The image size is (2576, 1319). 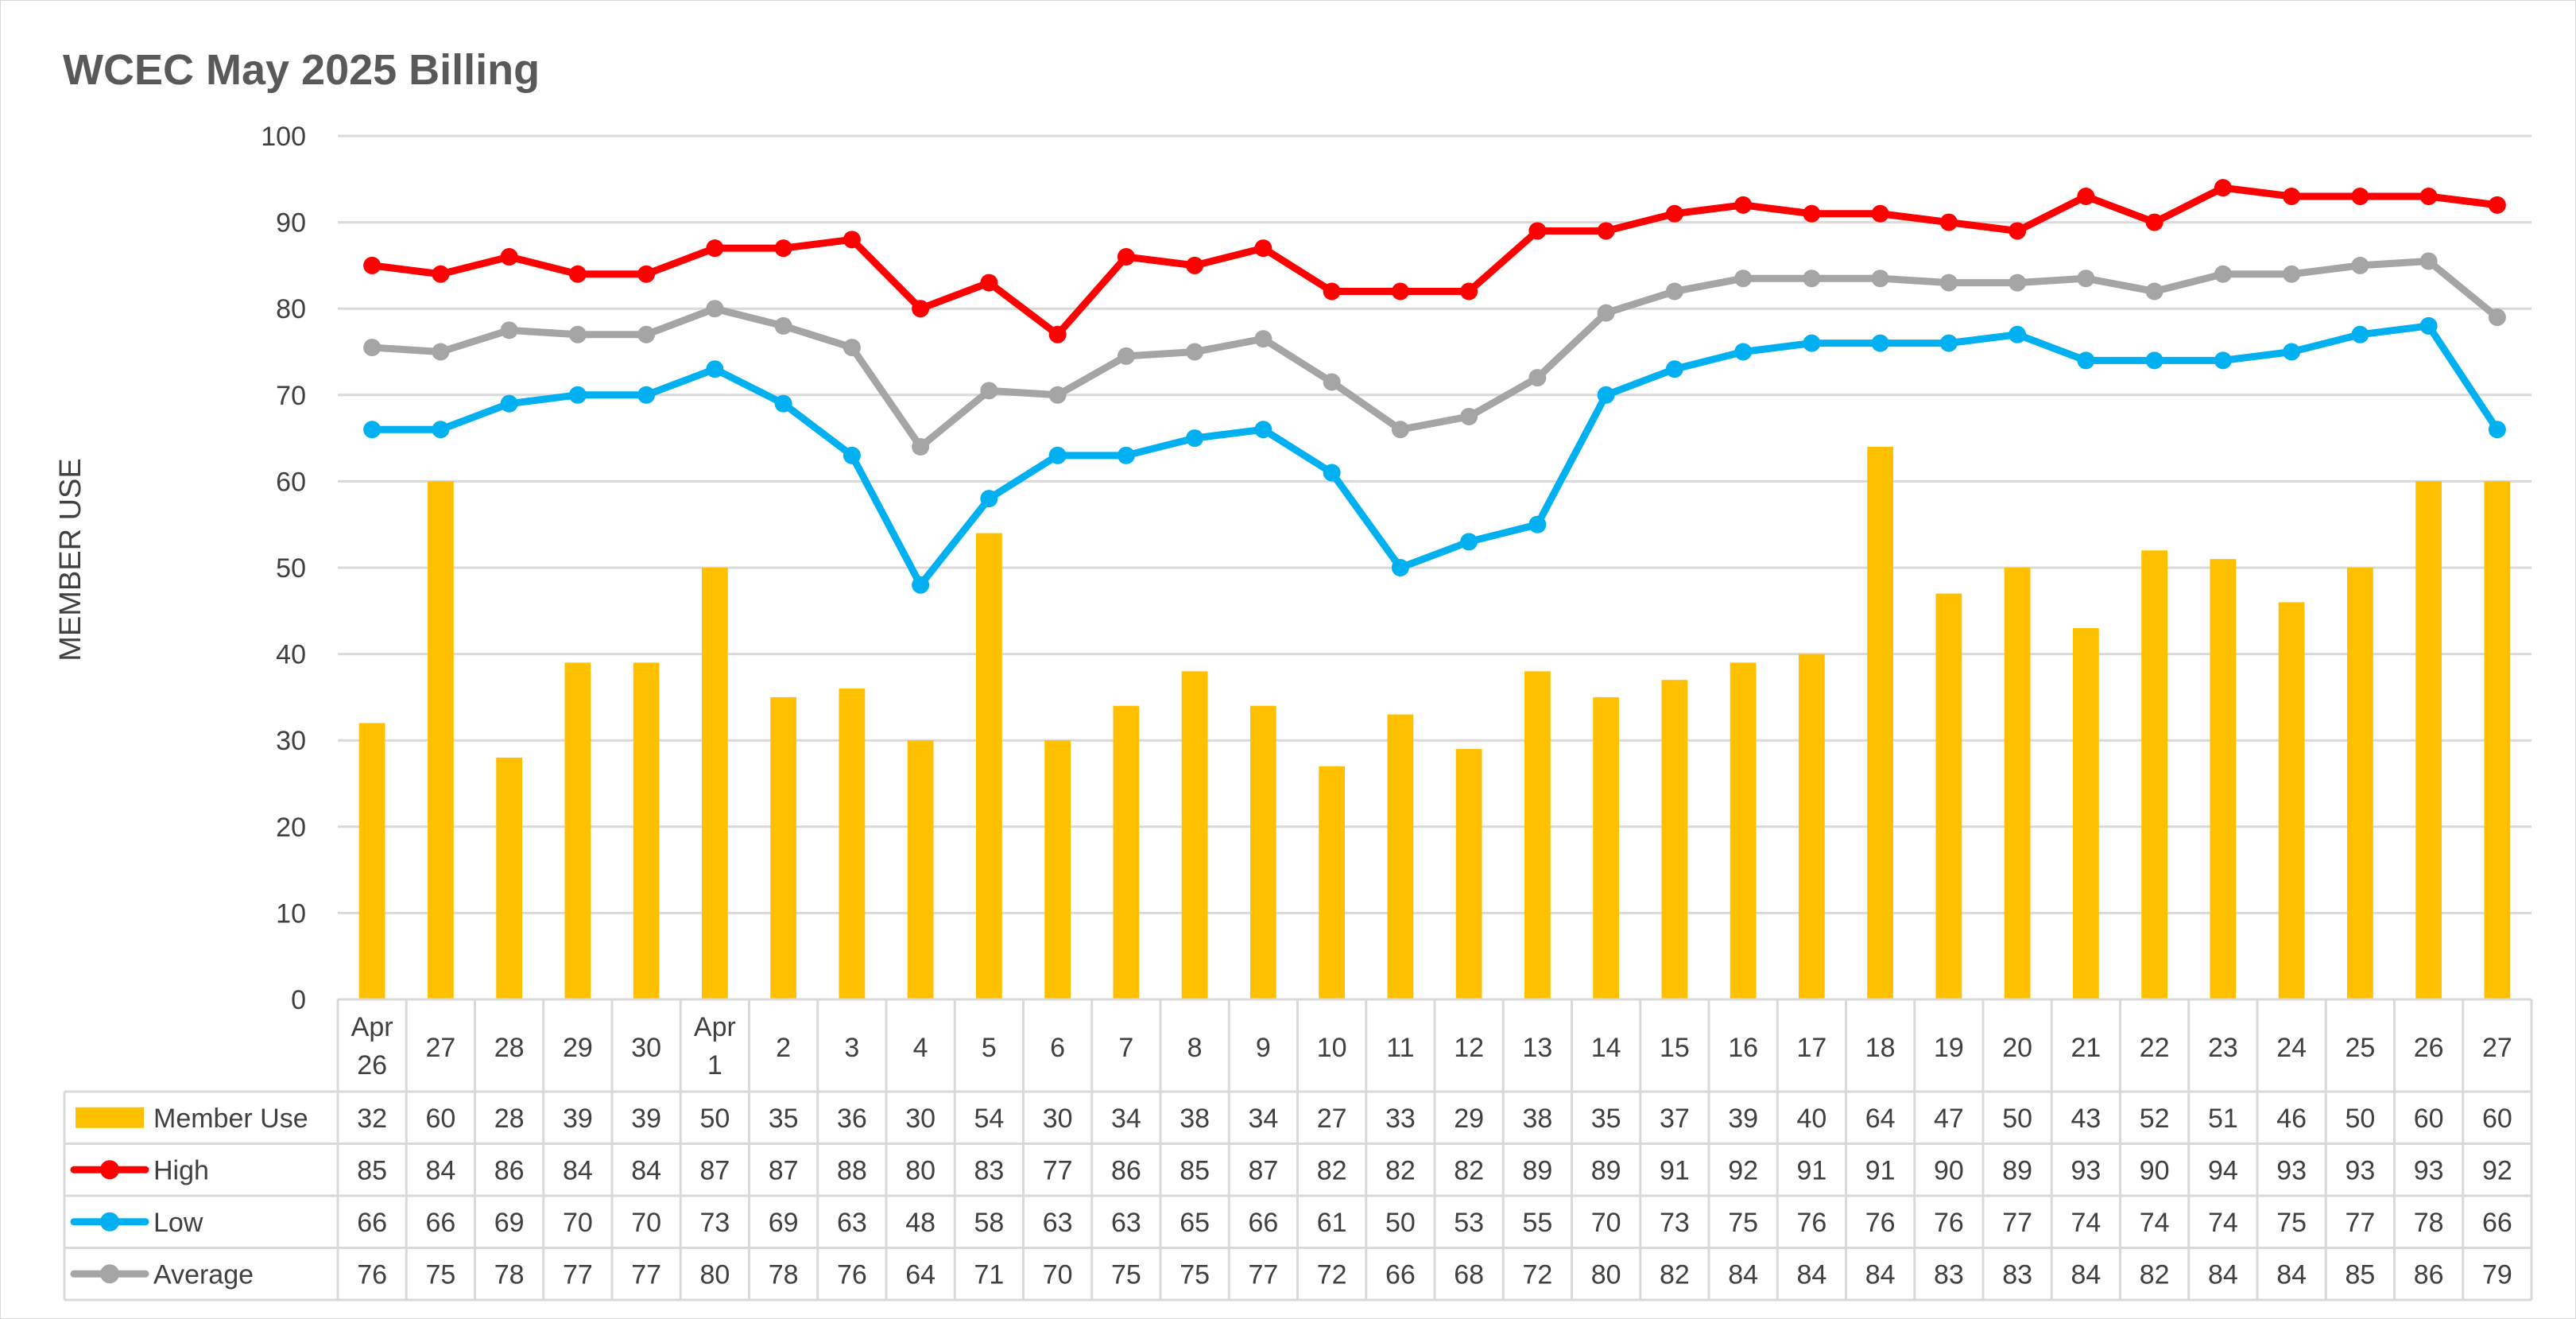 What do you see at coordinates (1811, 1119) in the screenshot?
I see `data-label: 40` at bounding box center [1811, 1119].